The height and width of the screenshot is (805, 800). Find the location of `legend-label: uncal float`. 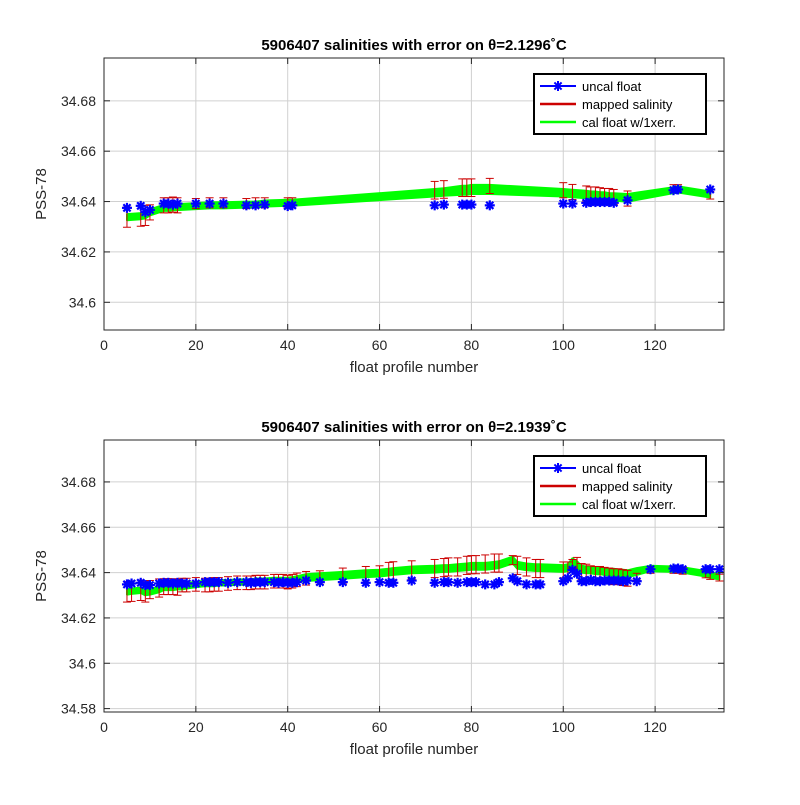

legend-label: uncal float is located at coordinates (612, 468).